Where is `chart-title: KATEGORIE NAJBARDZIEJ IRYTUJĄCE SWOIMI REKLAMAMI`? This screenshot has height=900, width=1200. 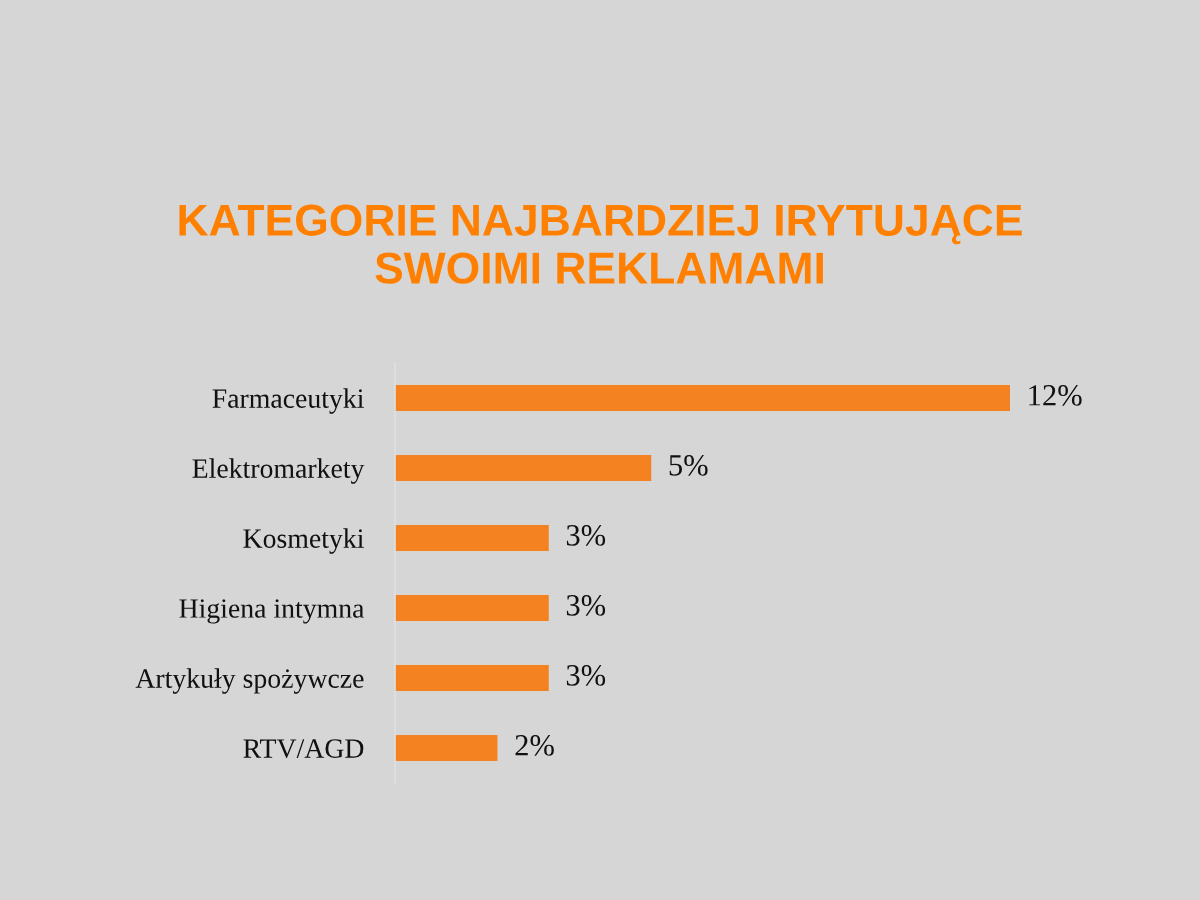
chart-title: KATEGORIE NAJBARDZIEJ IRYTUJĄCE SWOIMI REKLAMAMI is located at coordinates (600, 244).